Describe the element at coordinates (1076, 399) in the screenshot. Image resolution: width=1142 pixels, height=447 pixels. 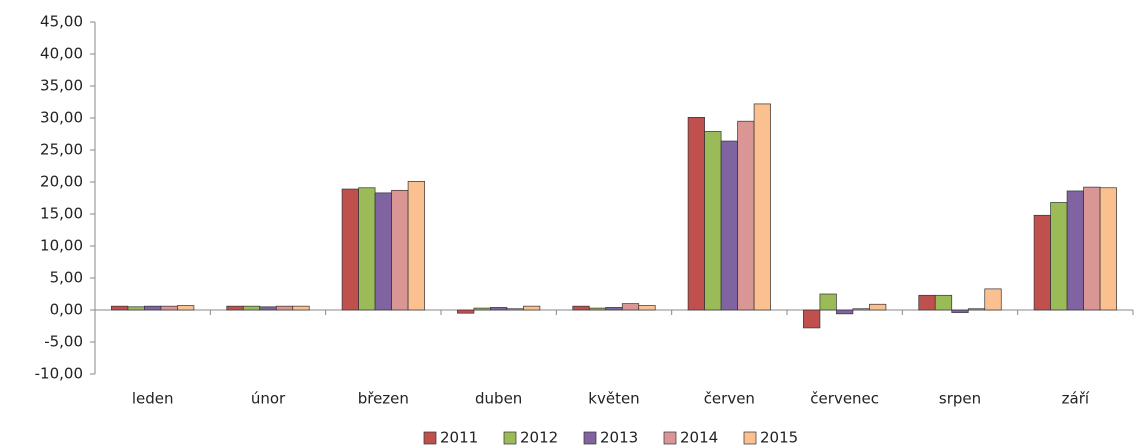
I see `x-tick-label: září` at that location.